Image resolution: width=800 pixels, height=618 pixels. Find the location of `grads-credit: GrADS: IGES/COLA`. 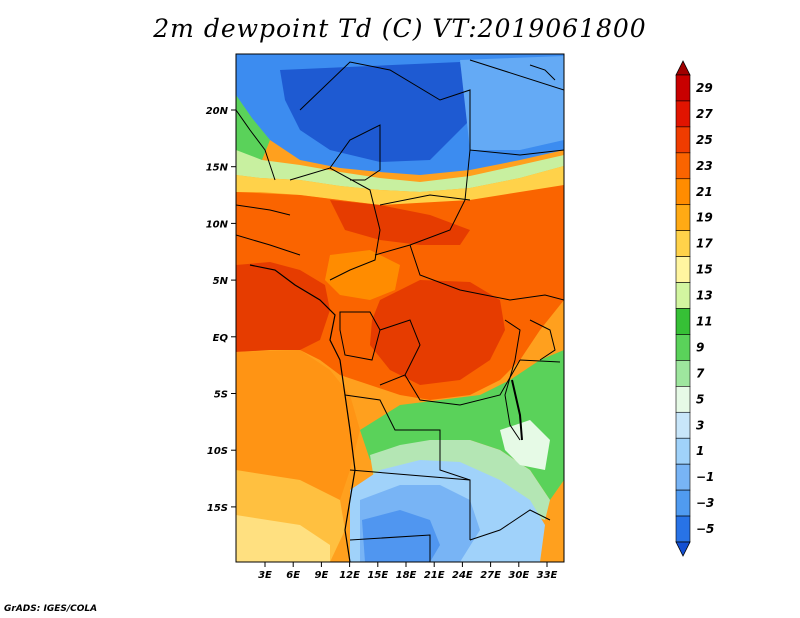

grads-credit: GrADS: IGES/COLA is located at coordinates (51, 609).